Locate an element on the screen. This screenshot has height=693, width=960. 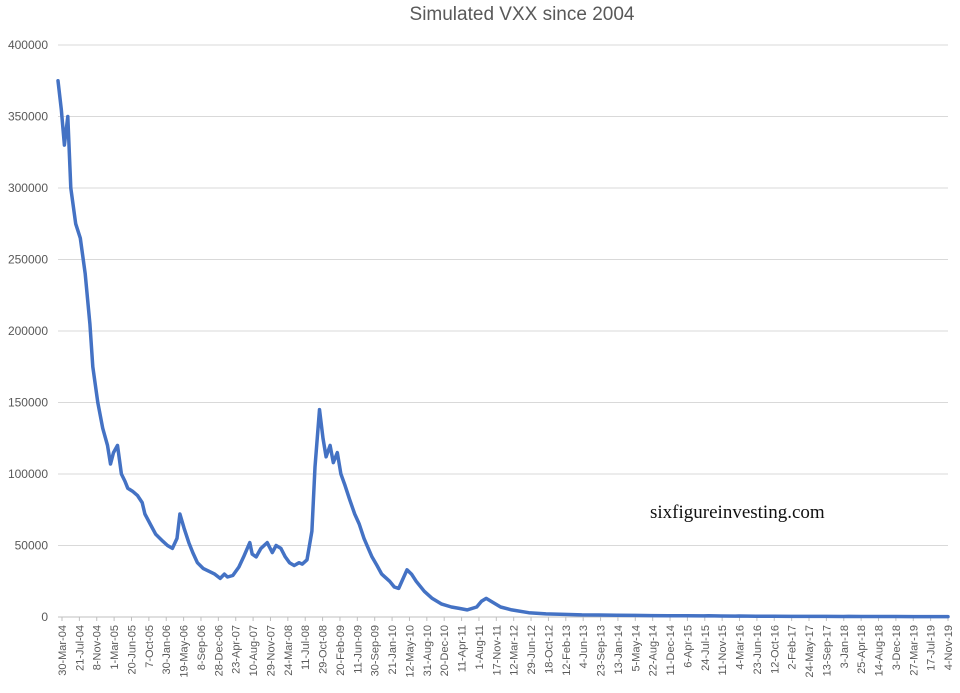
x-tick-label: 12-Oct-16 is located at coordinates (775, 649).